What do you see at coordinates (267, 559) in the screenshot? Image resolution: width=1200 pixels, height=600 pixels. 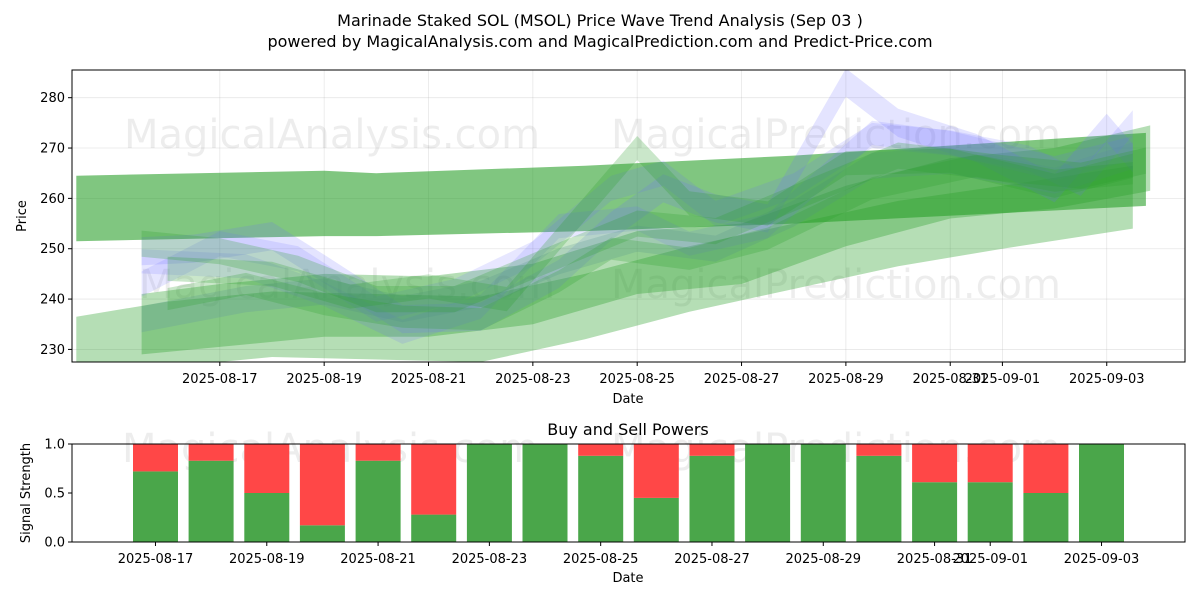 I see `buy-sell-x-tick-label: 2025-08-19` at bounding box center [267, 559].